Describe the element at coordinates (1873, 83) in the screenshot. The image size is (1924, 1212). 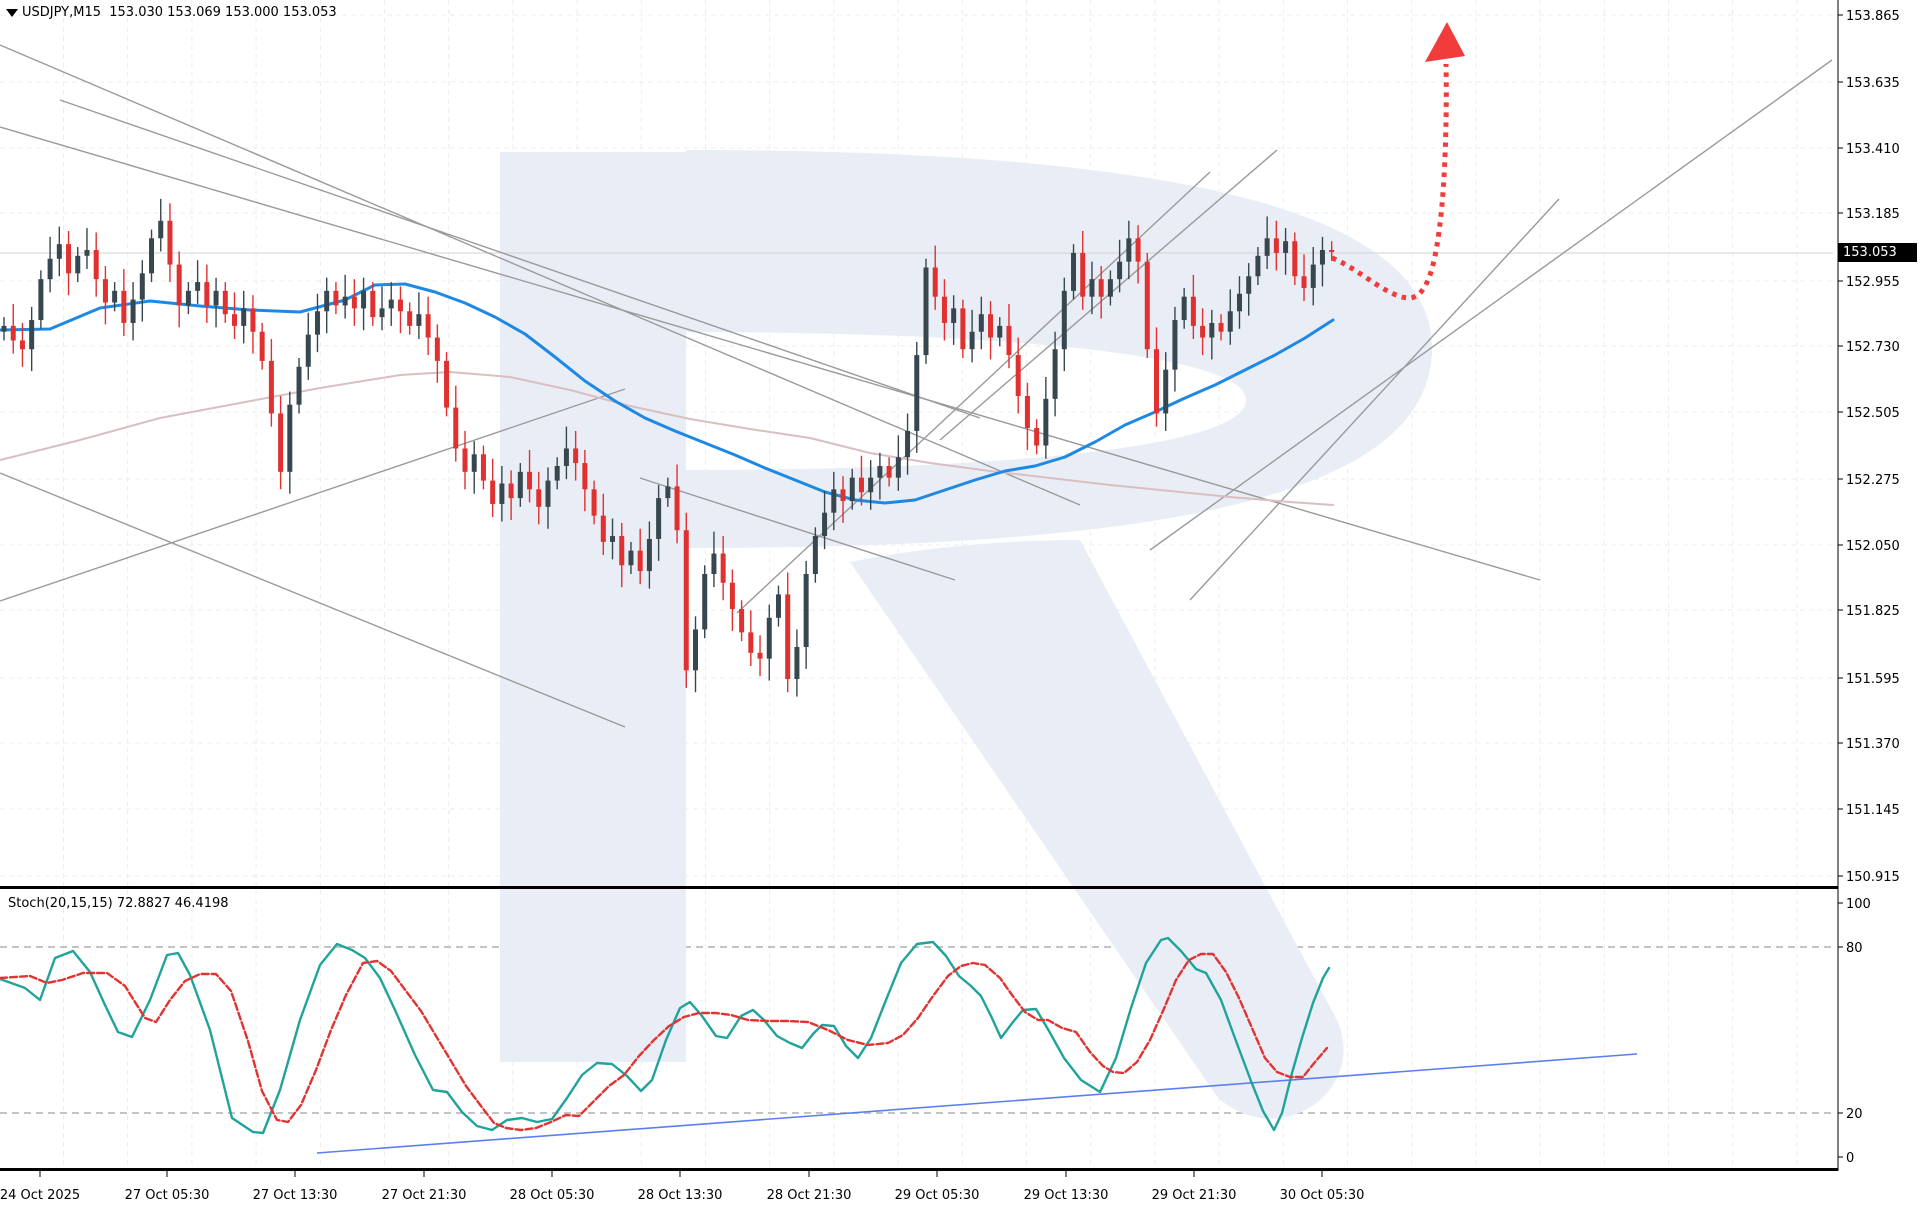
I see `svg-text: 153.635` at that location.